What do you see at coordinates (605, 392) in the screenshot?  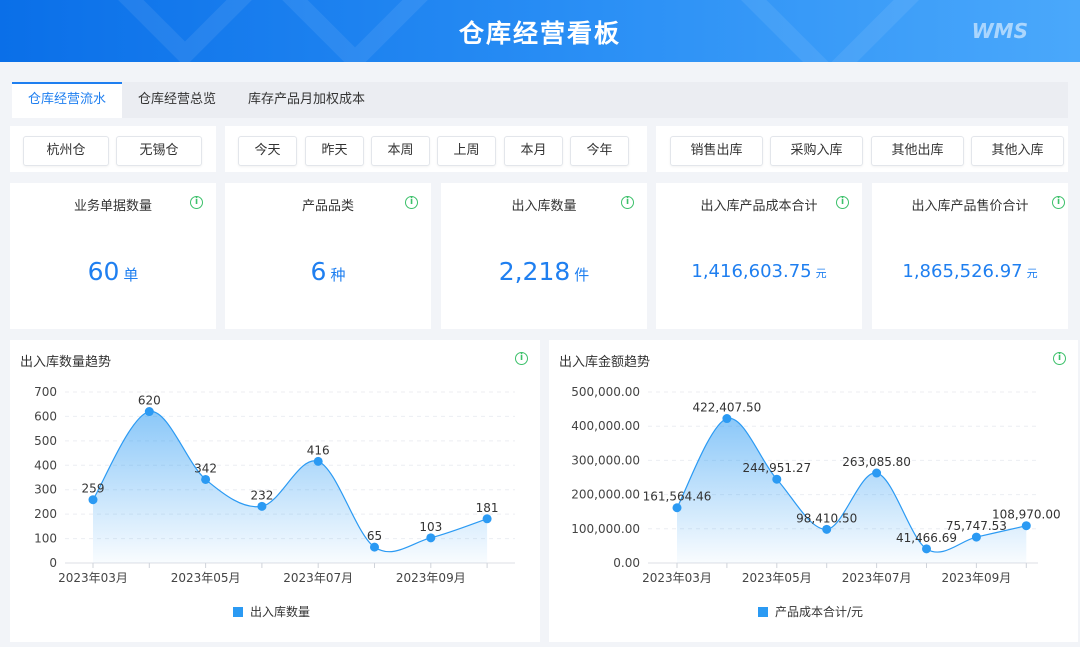 I see `y-tick-label: 500,000.00` at bounding box center [605, 392].